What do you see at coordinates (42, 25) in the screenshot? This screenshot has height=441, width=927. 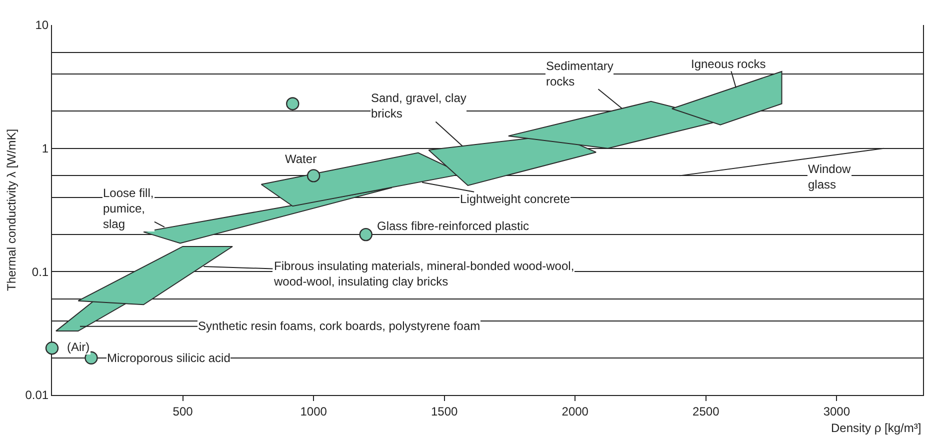 I see `y-tick-label: 10` at bounding box center [42, 25].